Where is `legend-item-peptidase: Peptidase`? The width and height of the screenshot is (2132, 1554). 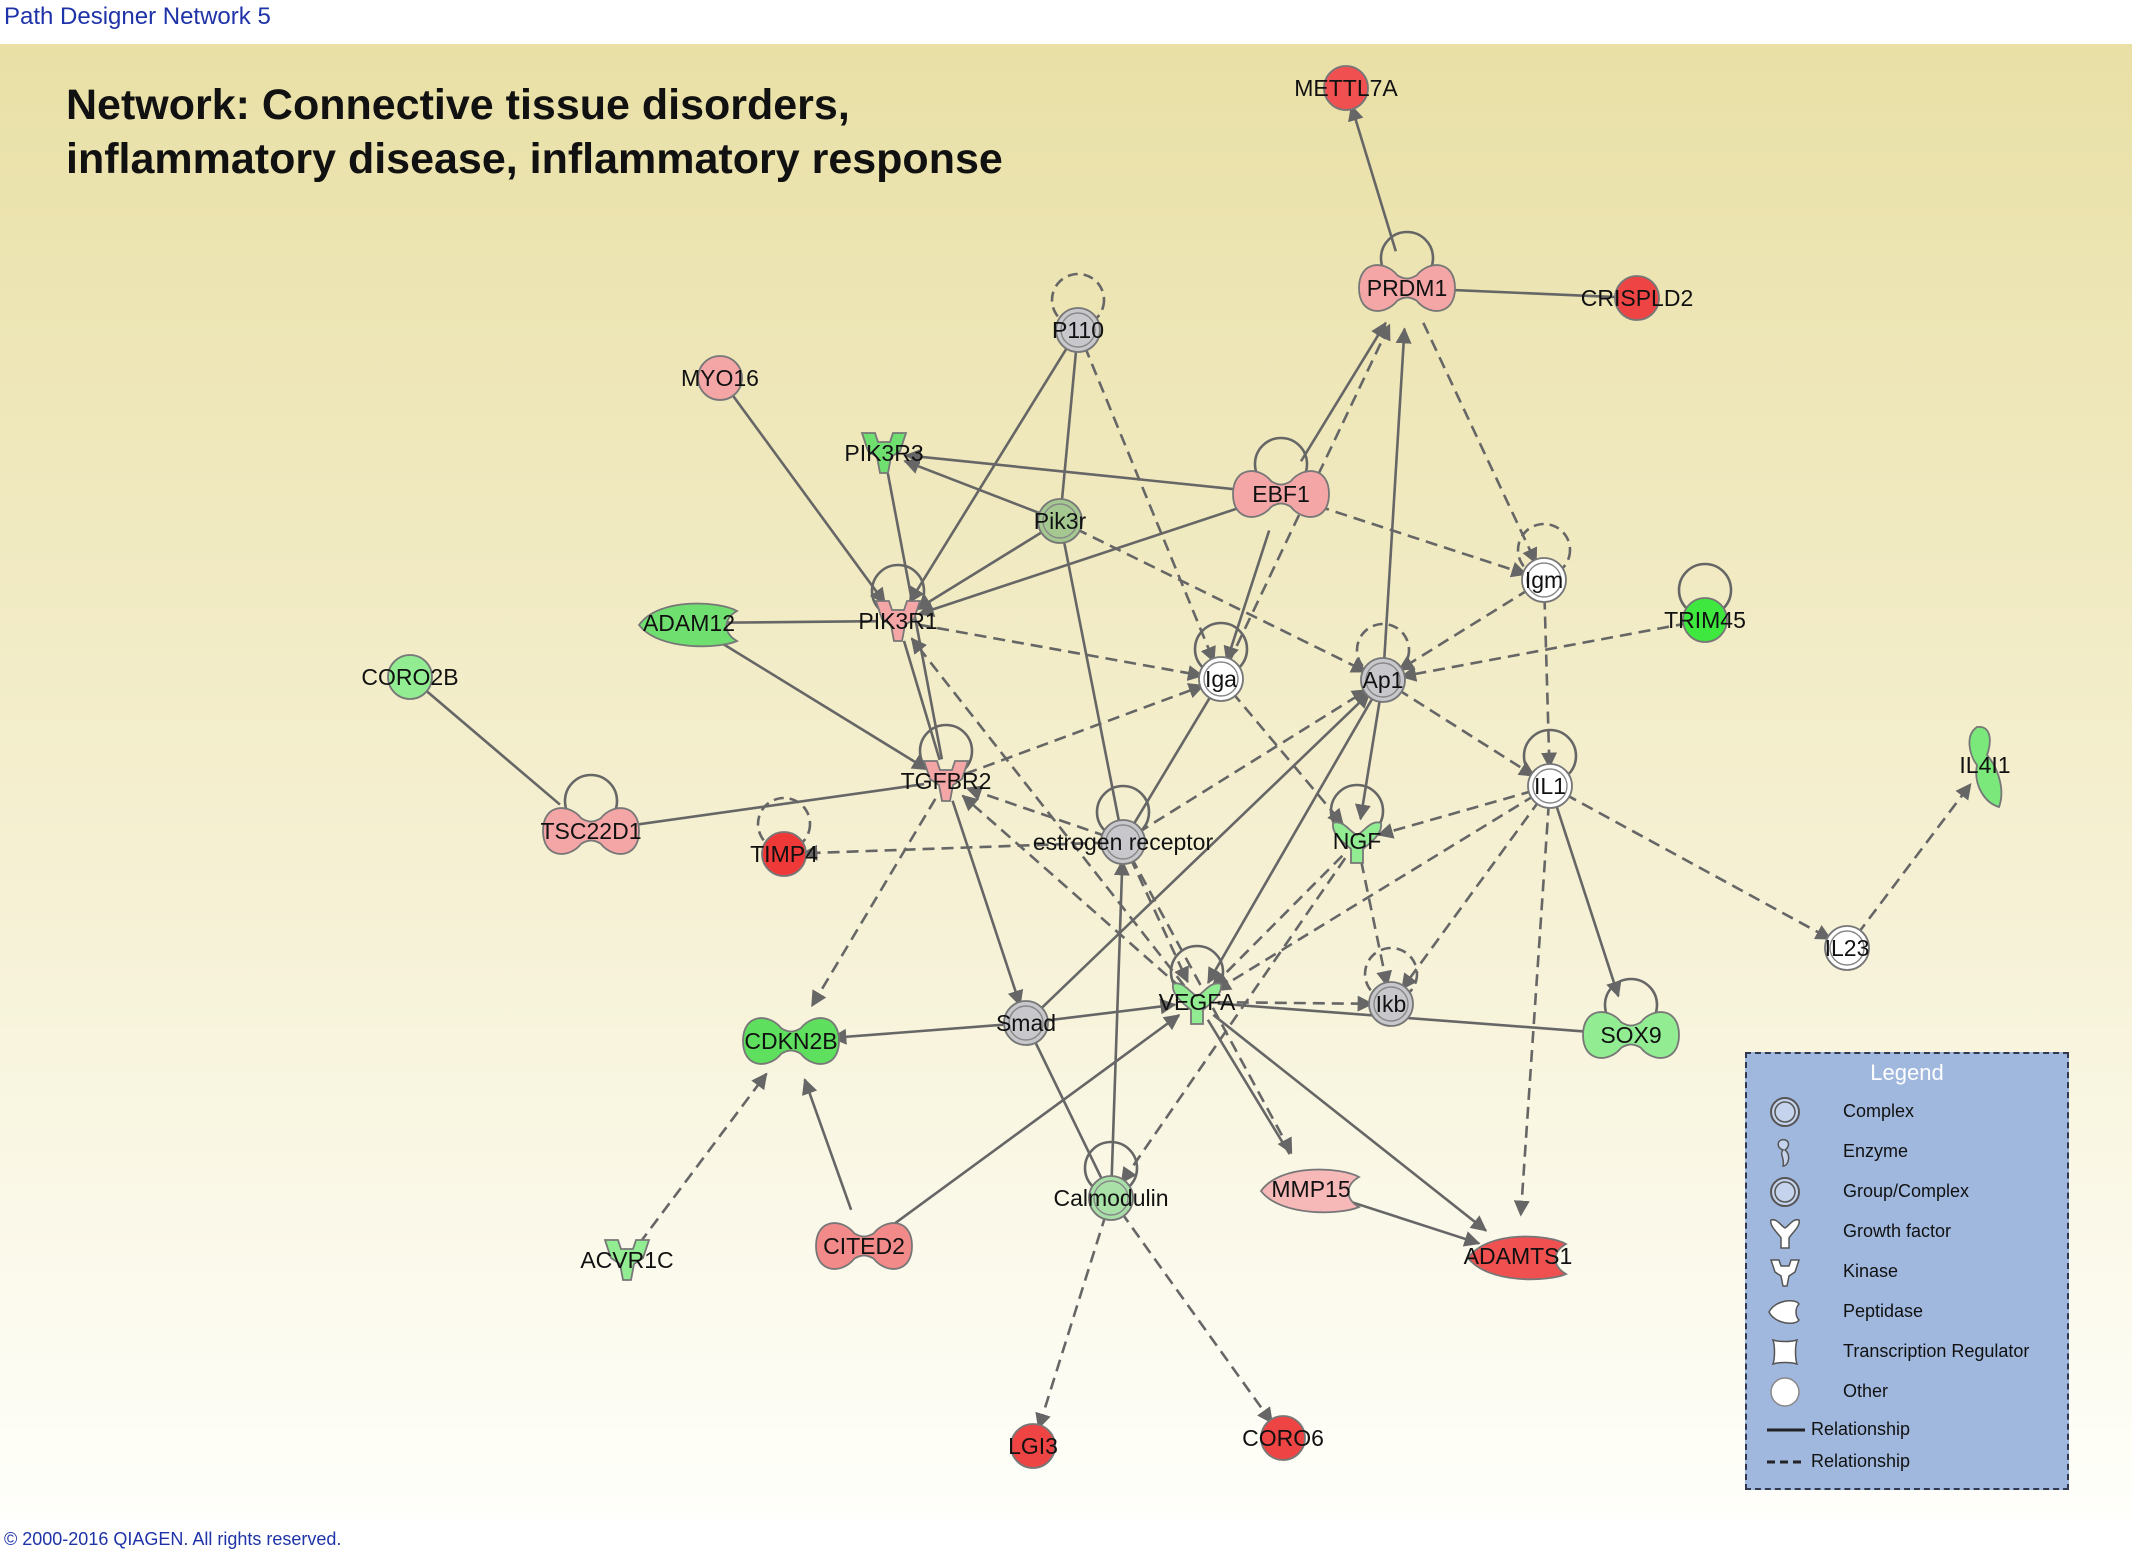
legend-item-peptidase: Peptidase is located at coordinates (1915, 1312).